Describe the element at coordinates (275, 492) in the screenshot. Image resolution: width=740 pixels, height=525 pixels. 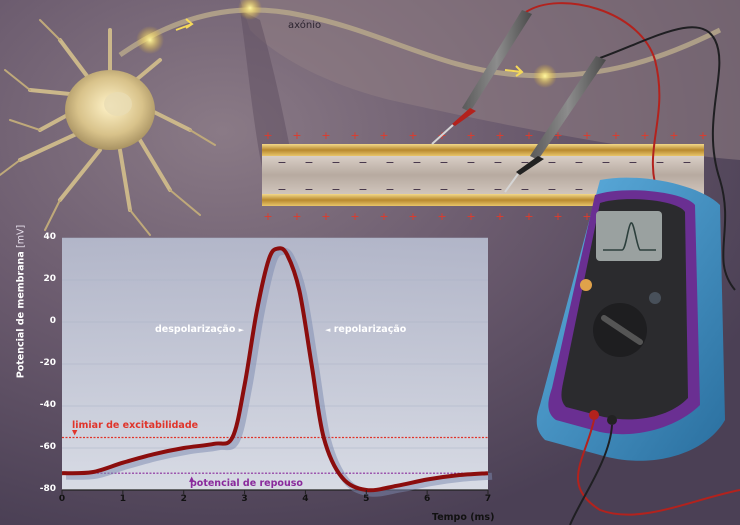
I see `axis-tick-marks` at that location.